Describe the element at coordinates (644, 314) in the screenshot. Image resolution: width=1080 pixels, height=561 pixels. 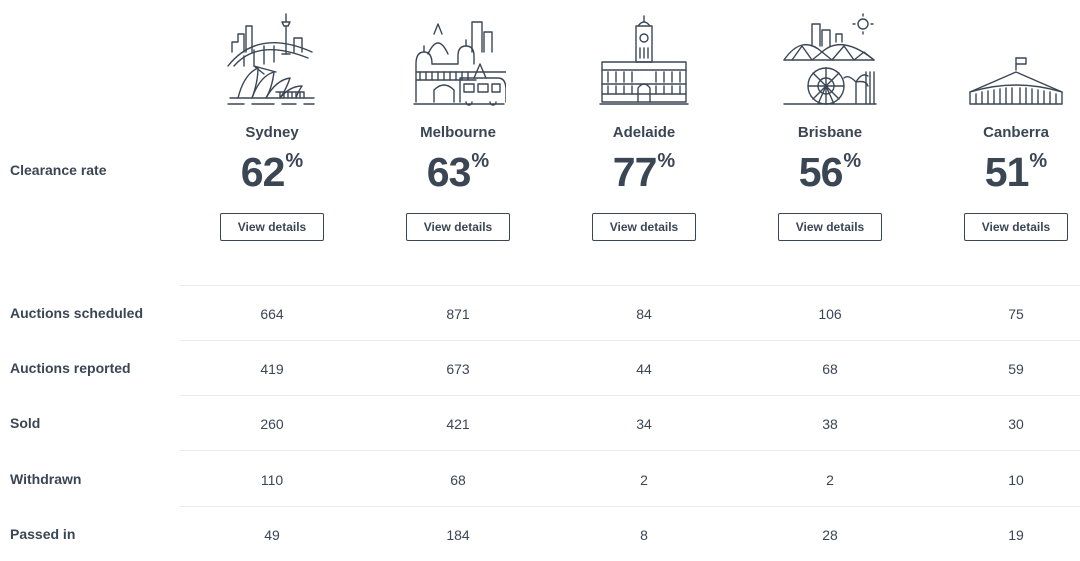
I see `table-cell: 84` at that location.